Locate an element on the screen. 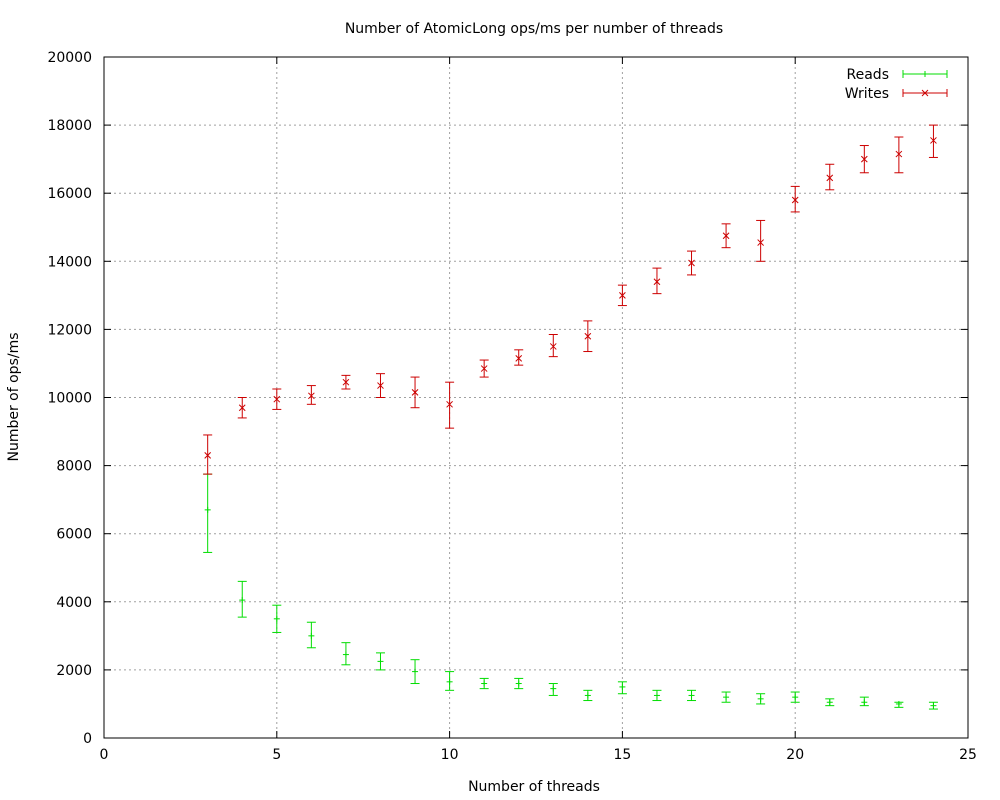 The image size is (1000, 800). legend-item-reads: Reads is located at coordinates (897, 75).